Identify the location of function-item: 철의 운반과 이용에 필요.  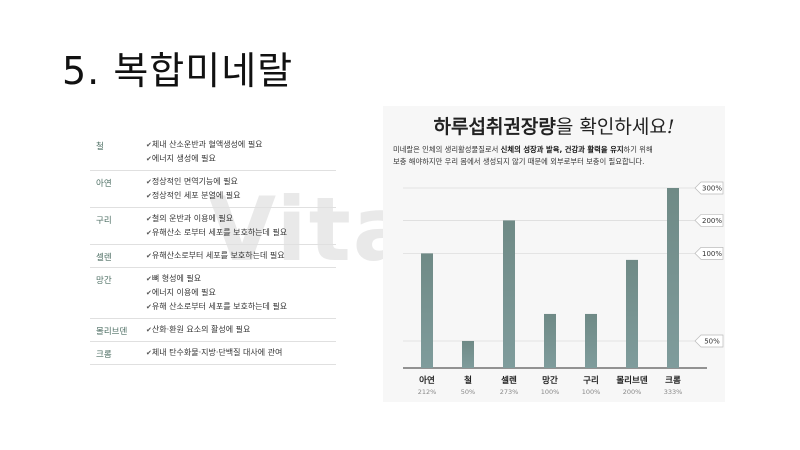
(241, 219).